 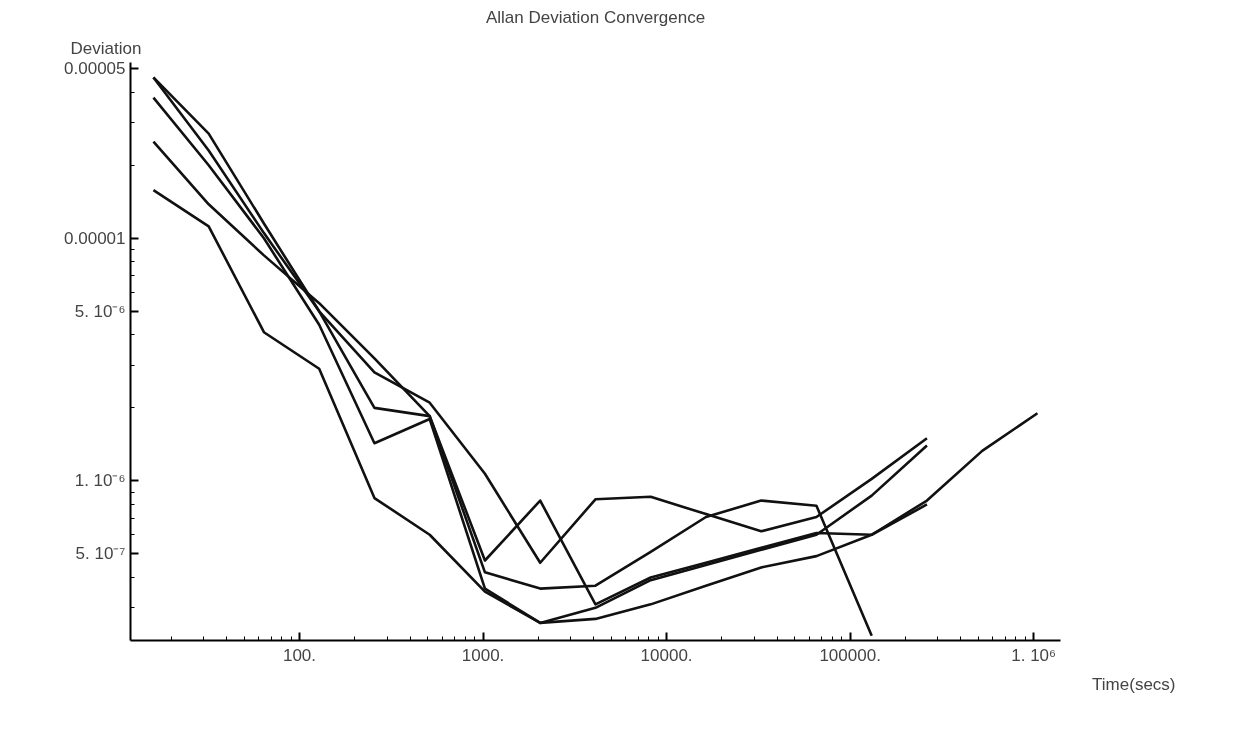 I want to click on y-tick-label: 5. 10⁻⁷, so click(x=100, y=554).